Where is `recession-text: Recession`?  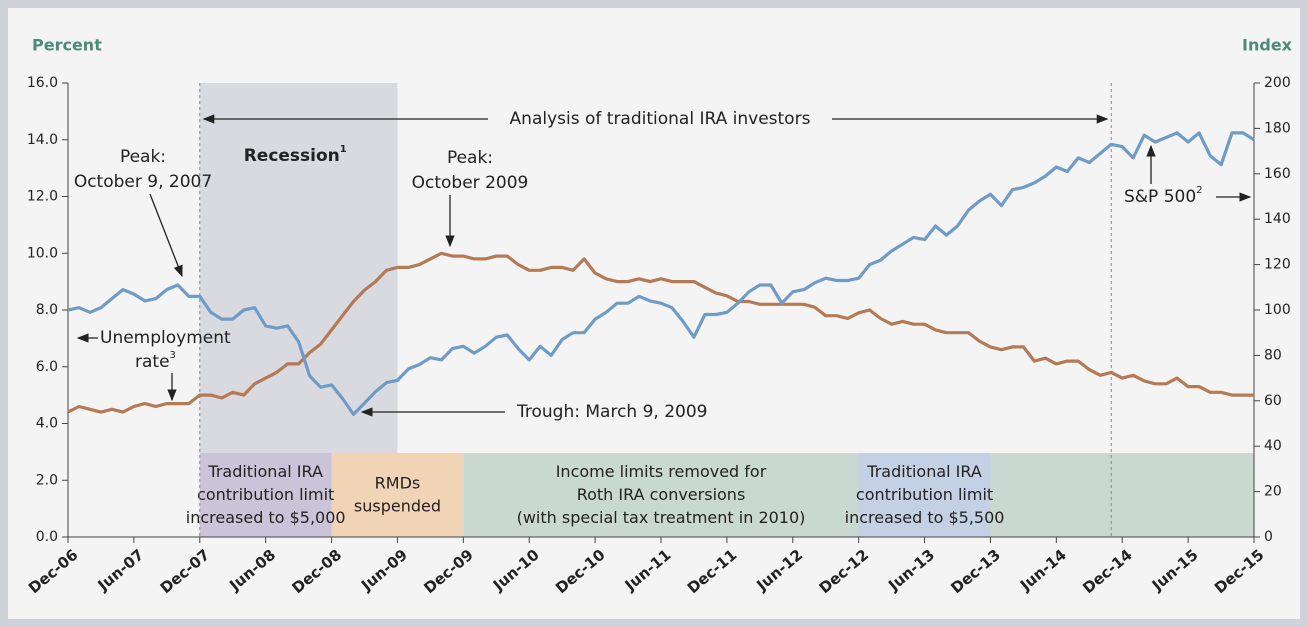 recession-text: Recession is located at coordinates (292, 156).